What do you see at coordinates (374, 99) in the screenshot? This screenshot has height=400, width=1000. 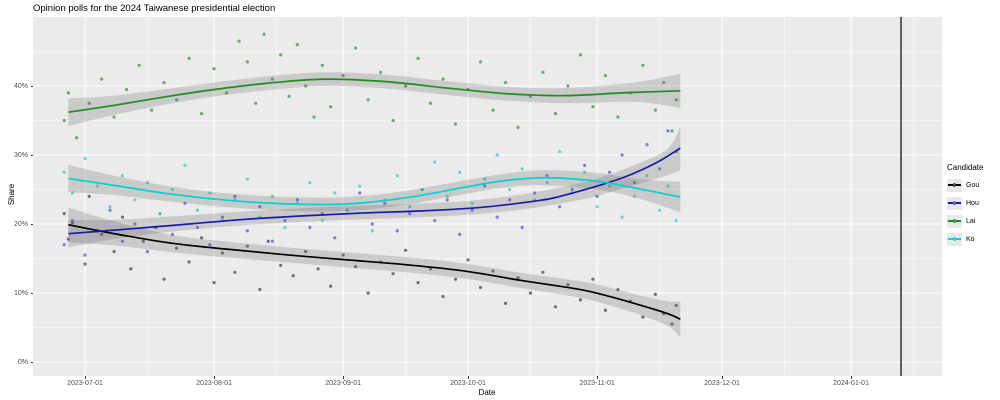 I see `confidence-band-lai` at bounding box center [374, 99].